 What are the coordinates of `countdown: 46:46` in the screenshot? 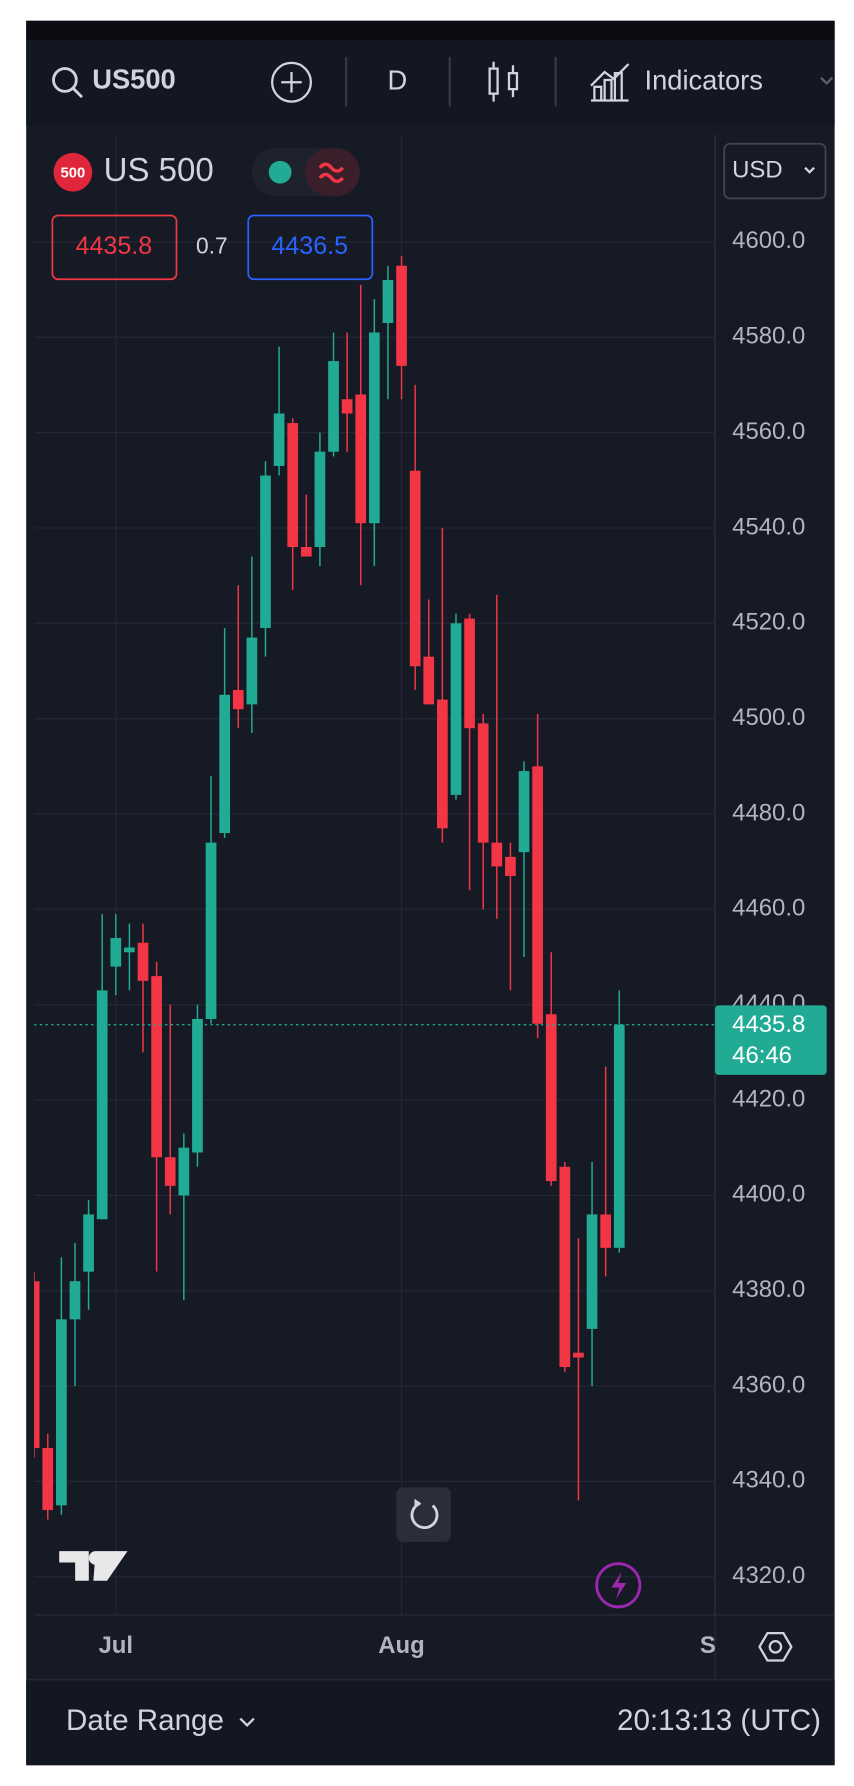 It's located at (762, 1055).